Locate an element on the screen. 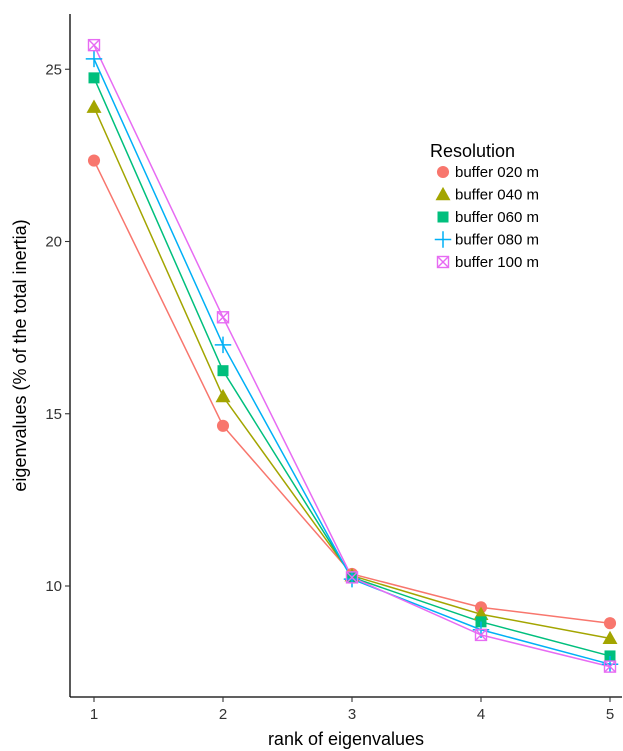 The height and width of the screenshot is (751, 623). y-axis-title: eigenvalues (% of the total inertia) is located at coordinates (20, 355).